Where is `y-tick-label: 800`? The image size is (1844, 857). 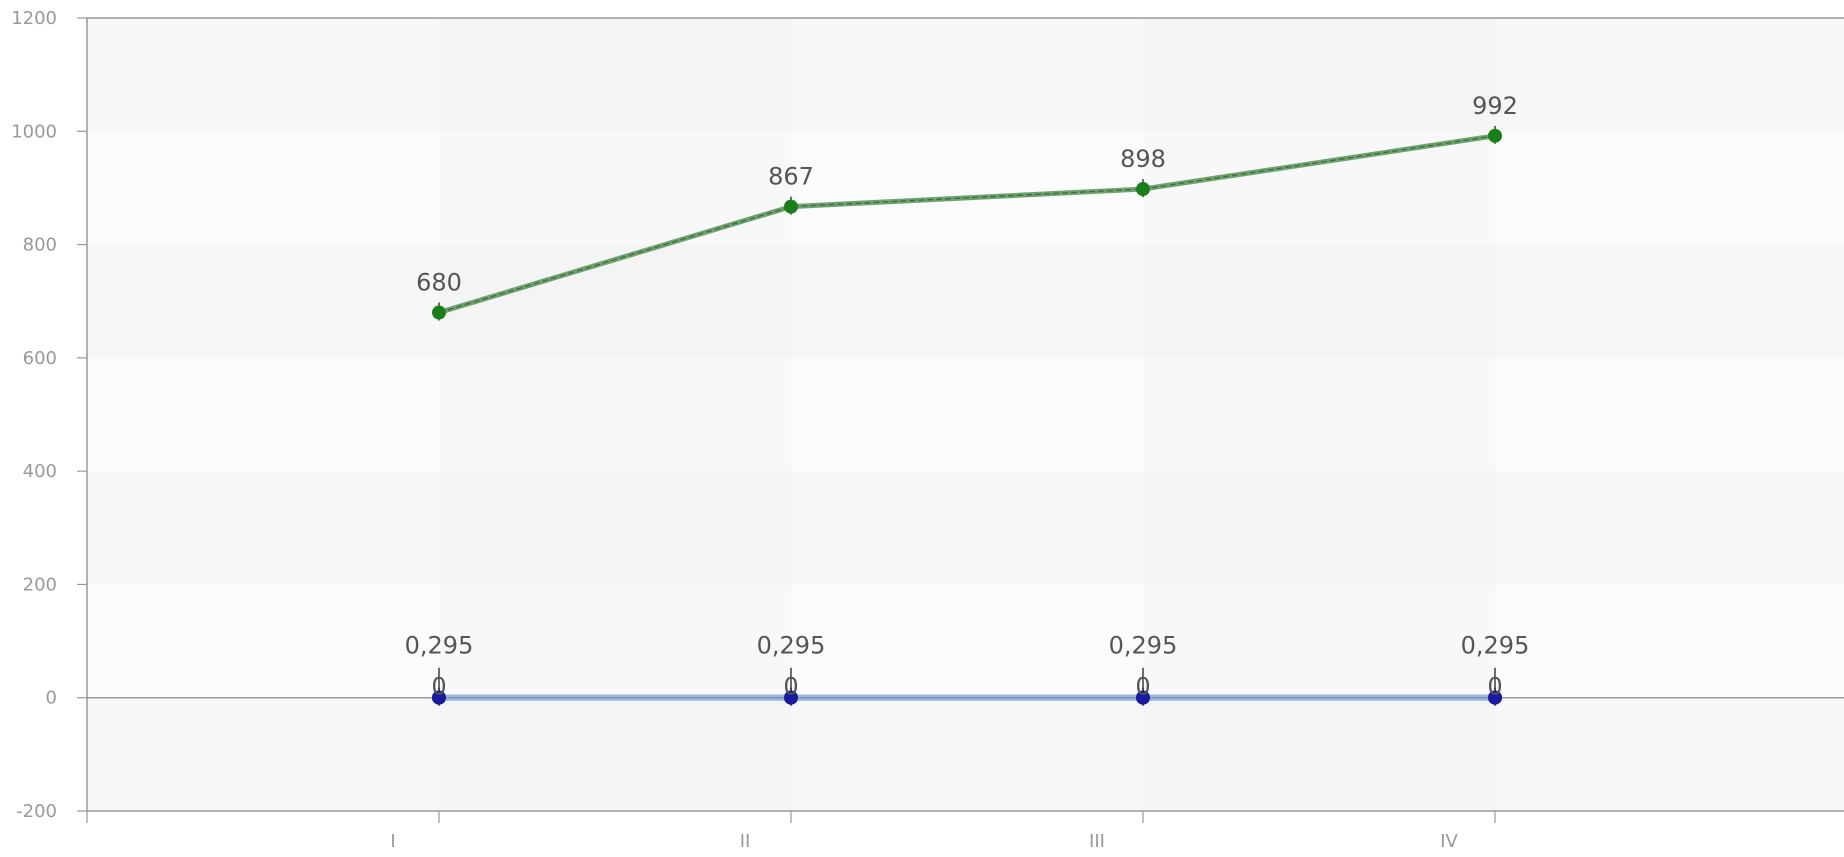 y-tick-label: 800 is located at coordinates (40, 245).